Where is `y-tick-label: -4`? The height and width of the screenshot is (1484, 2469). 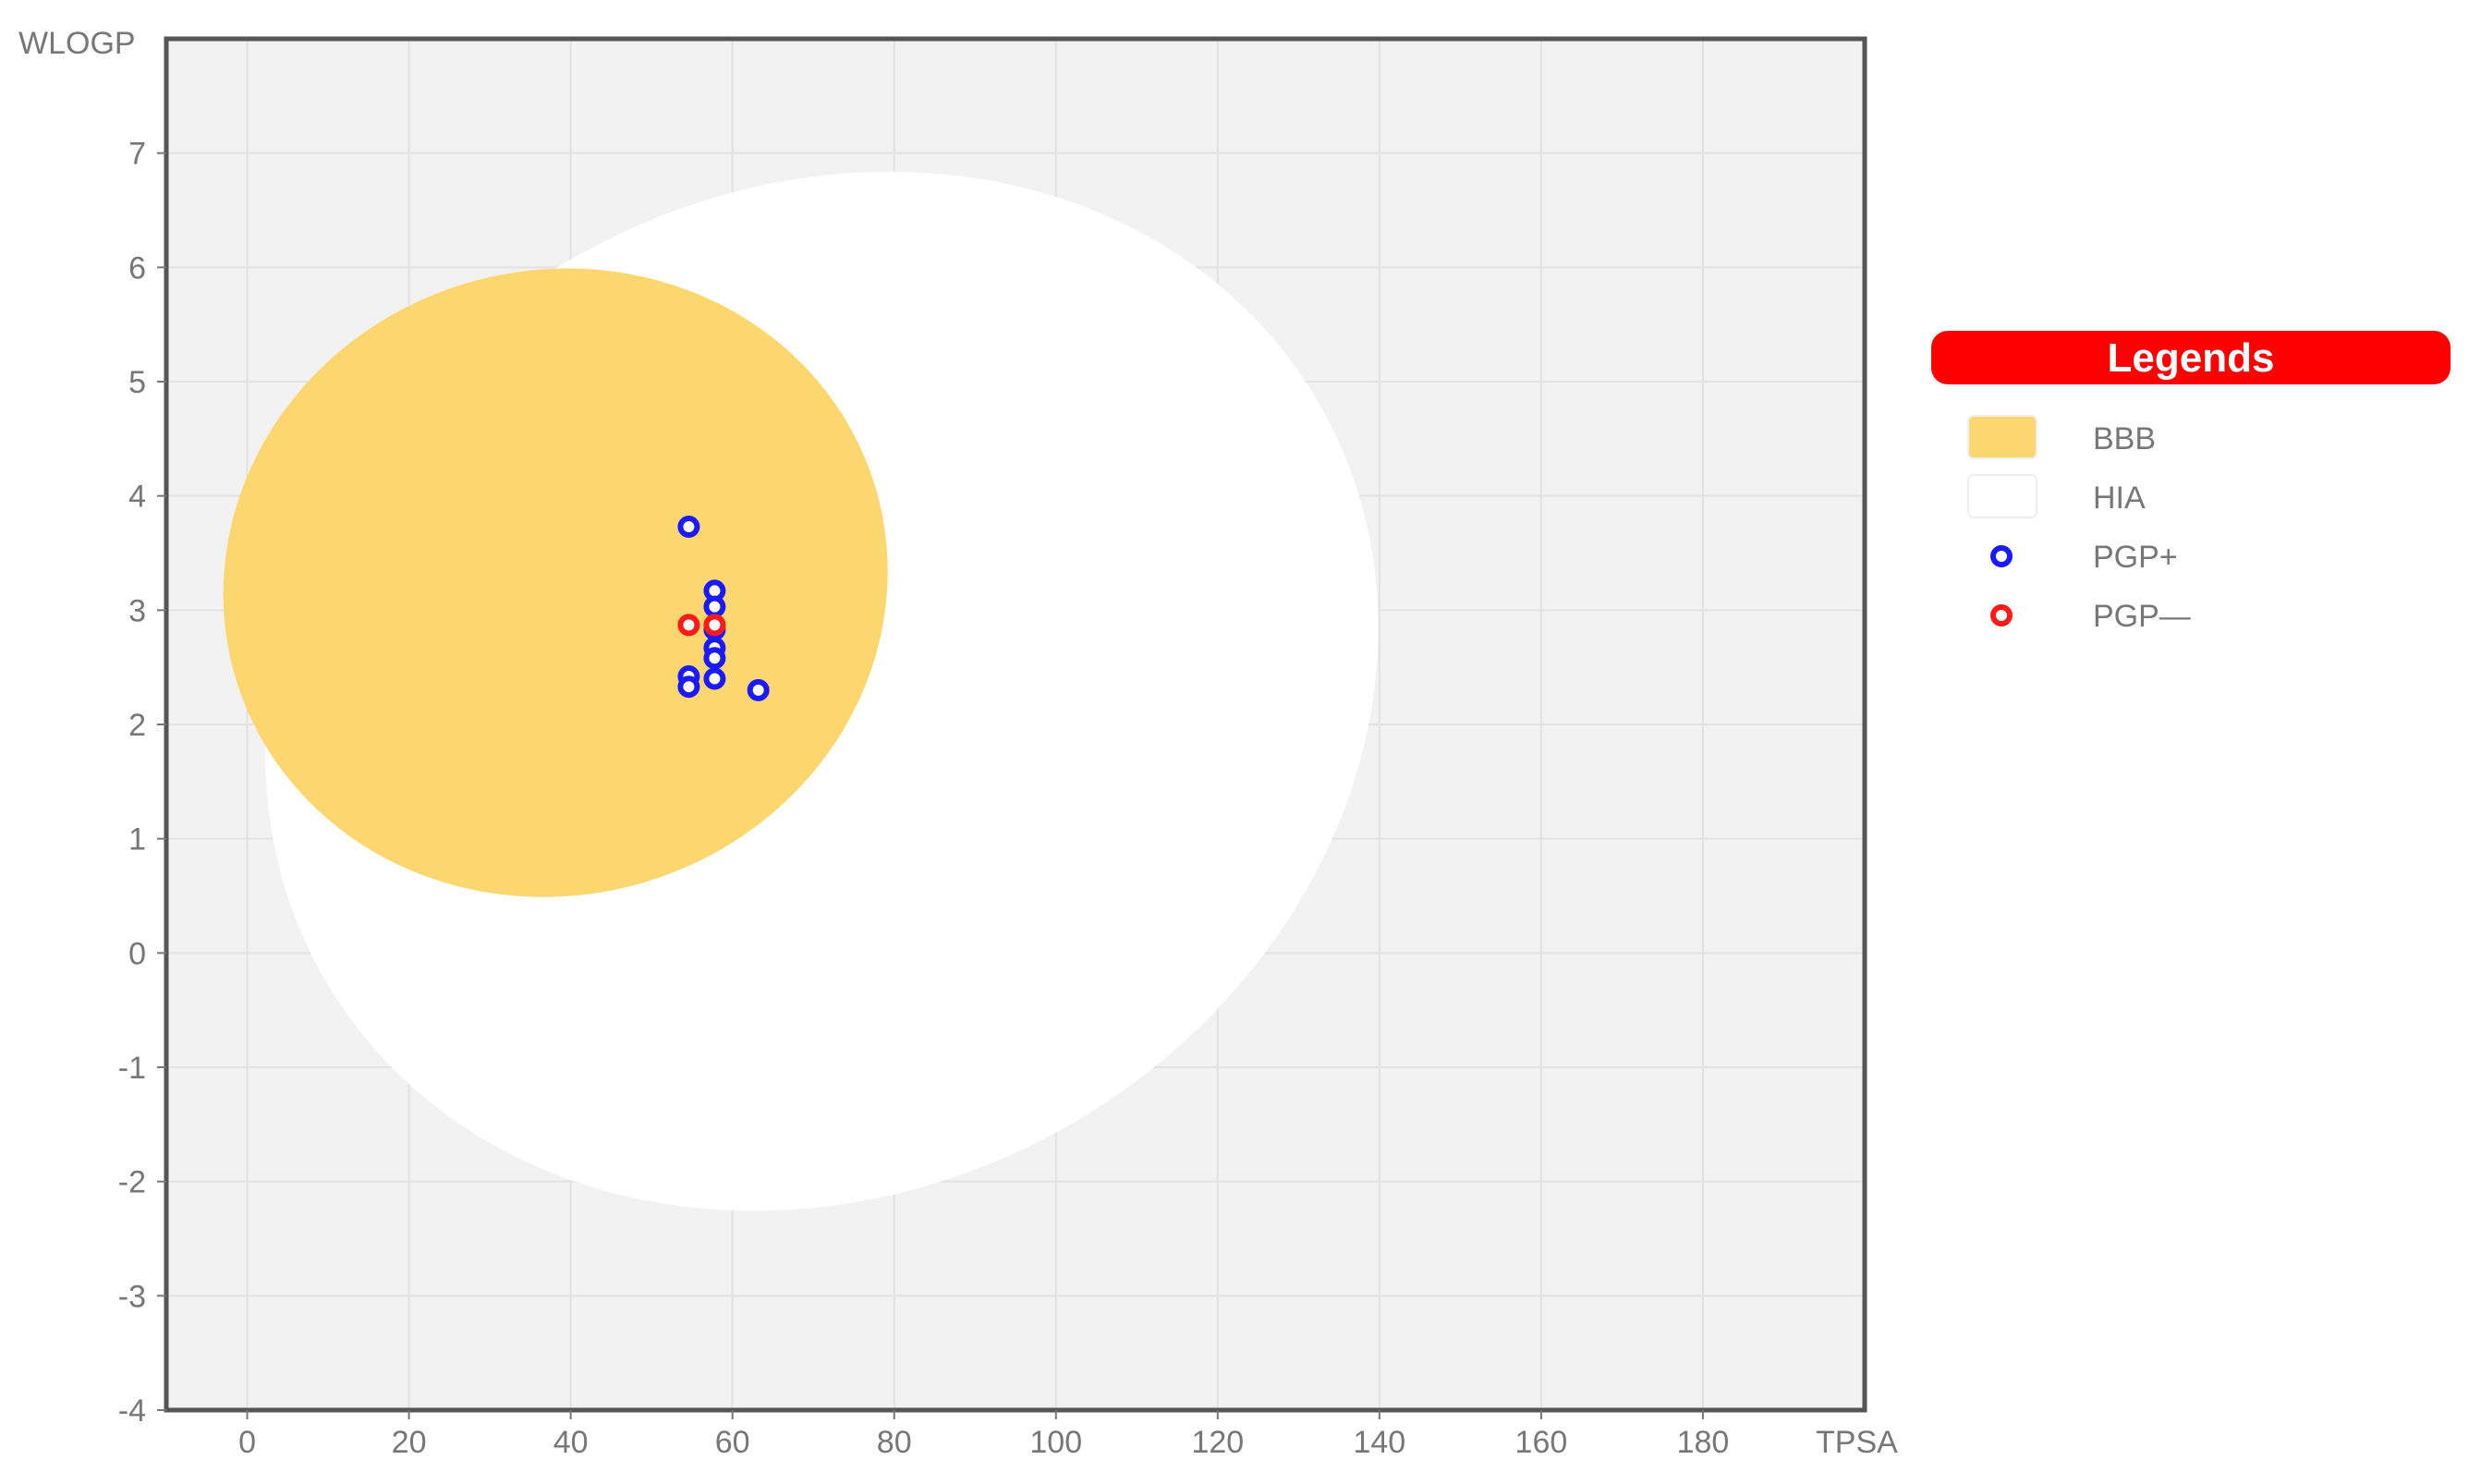
y-tick-label: -4 is located at coordinates (132, 1411).